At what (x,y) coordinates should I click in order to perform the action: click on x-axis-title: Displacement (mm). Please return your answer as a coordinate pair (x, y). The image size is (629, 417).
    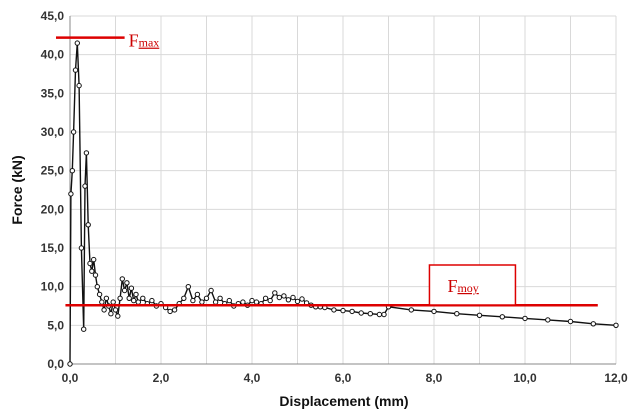
    Looking at the image, I should click on (343, 401).